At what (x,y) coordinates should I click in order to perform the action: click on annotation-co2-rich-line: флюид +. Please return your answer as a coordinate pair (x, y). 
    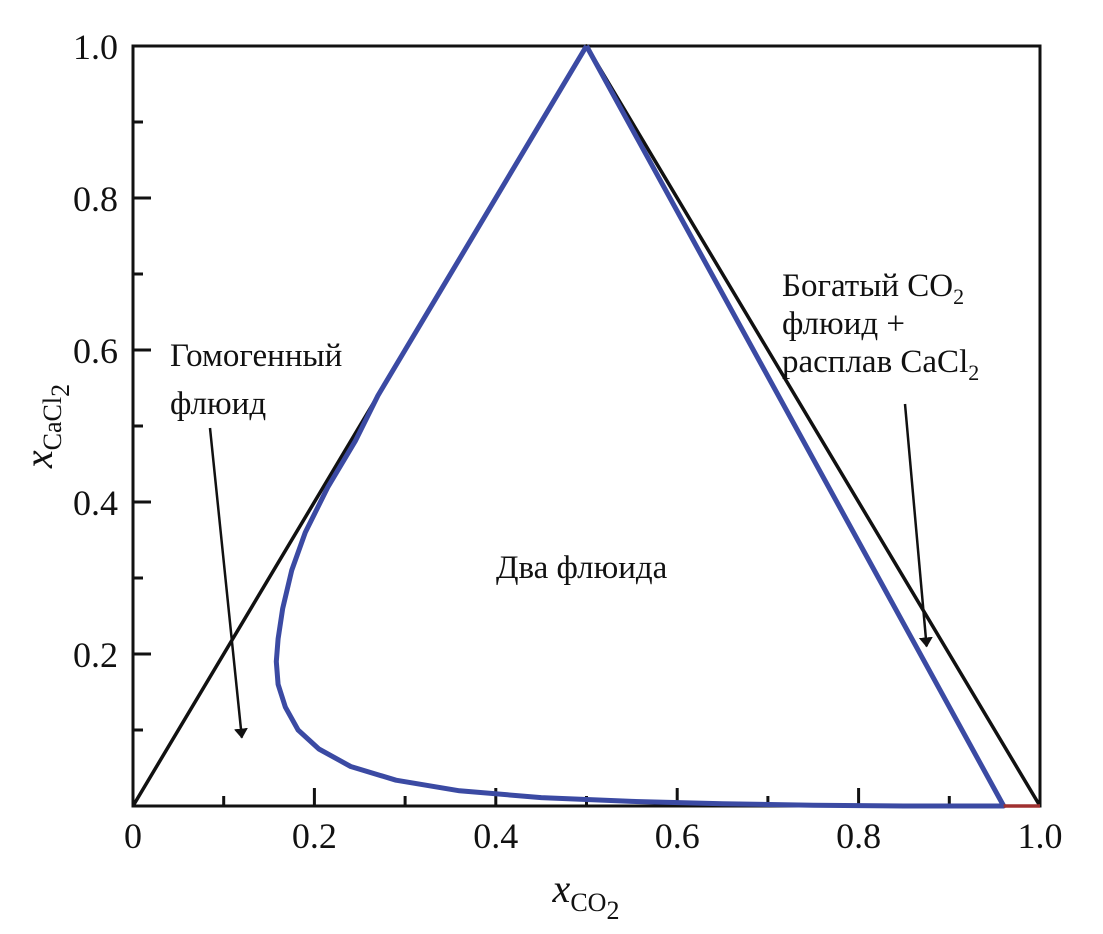
    Looking at the image, I should click on (843, 324).